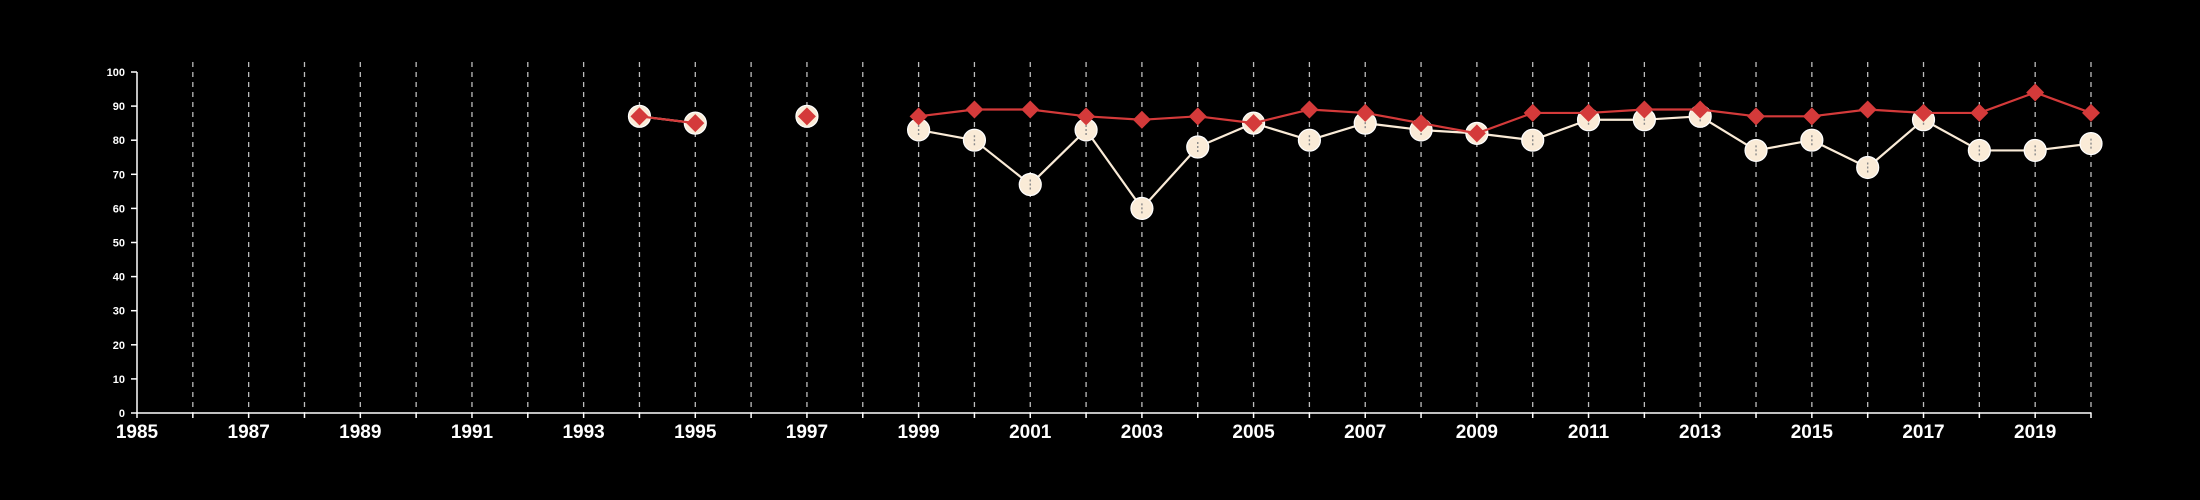 This screenshot has width=2200, height=500. I want to click on series-1-point-2018, so click(1979, 112).